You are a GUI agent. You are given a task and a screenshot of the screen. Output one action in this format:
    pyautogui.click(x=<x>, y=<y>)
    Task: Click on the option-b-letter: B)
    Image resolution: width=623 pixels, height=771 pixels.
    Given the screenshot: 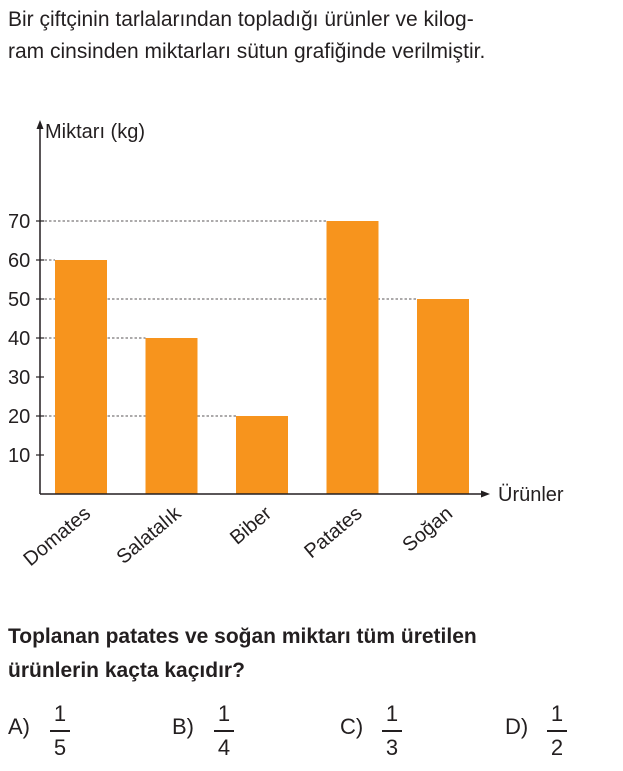 What is the action you would take?
    pyautogui.click(x=183, y=726)
    